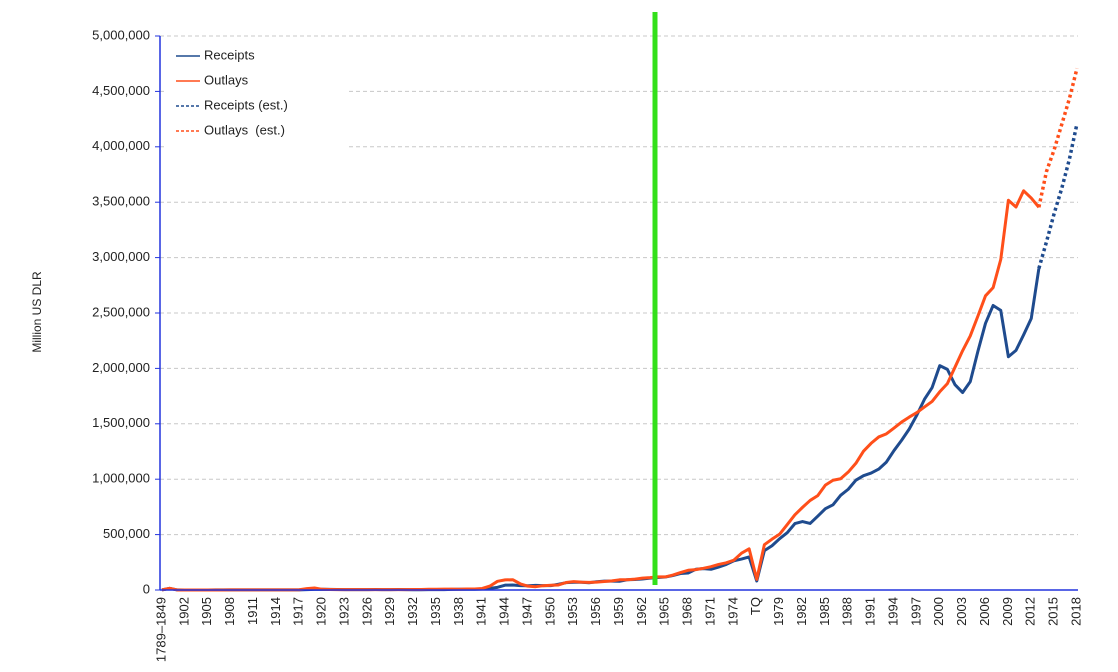 This screenshot has width=1118, height=672. I want to click on x-tick-label: 1947, so click(526, 611).